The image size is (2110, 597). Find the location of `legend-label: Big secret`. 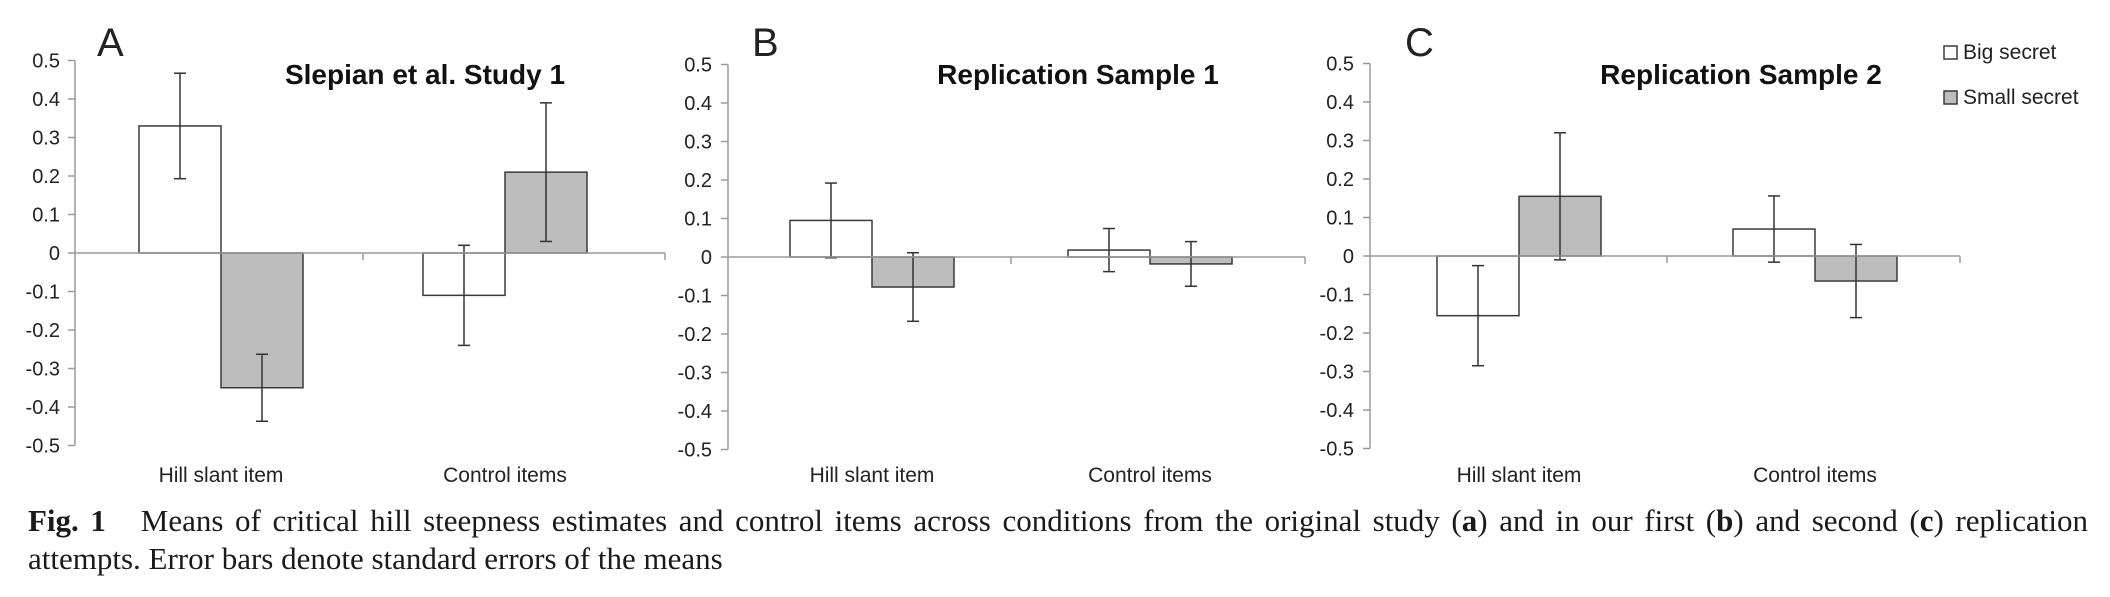

legend-label: Big secret is located at coordinates (2010, 52).